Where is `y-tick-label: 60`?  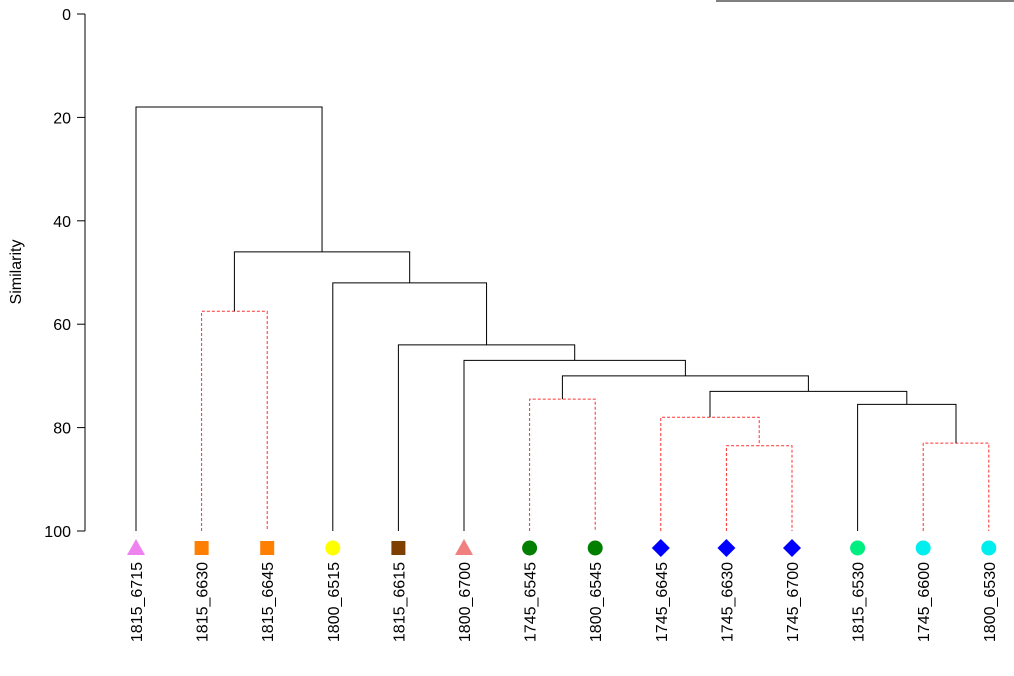
y-tick-label: 60 is located at coordinates (62, 325).